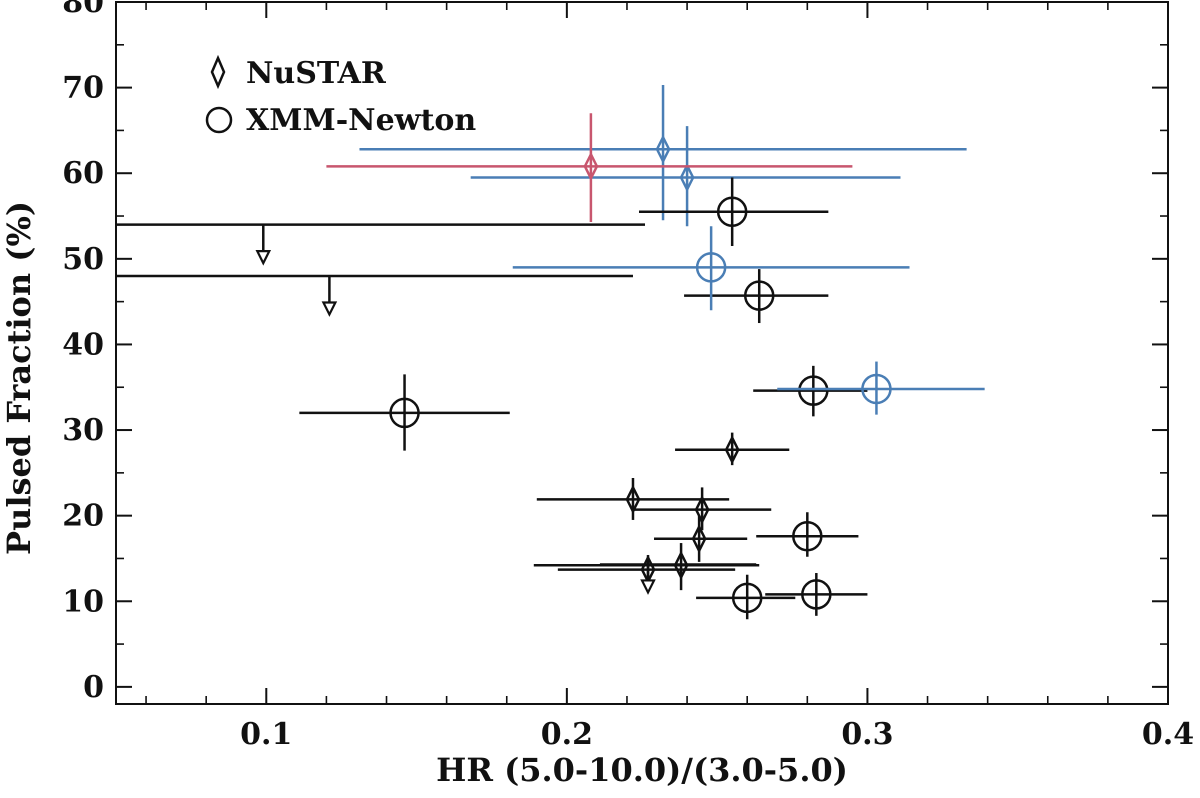  I want to click on y-tick-label: 30, so click(83, 430).